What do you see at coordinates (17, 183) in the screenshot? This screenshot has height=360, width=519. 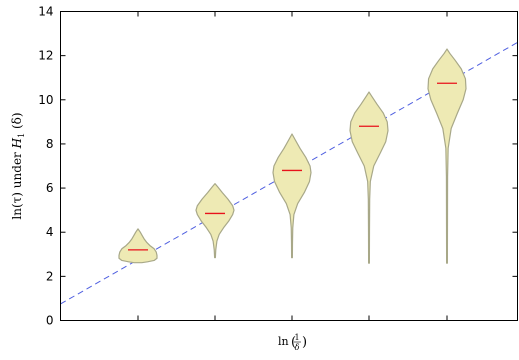 I see `y-axis-label-prefix: ln(τ) under` at bounding box center [17, 183].